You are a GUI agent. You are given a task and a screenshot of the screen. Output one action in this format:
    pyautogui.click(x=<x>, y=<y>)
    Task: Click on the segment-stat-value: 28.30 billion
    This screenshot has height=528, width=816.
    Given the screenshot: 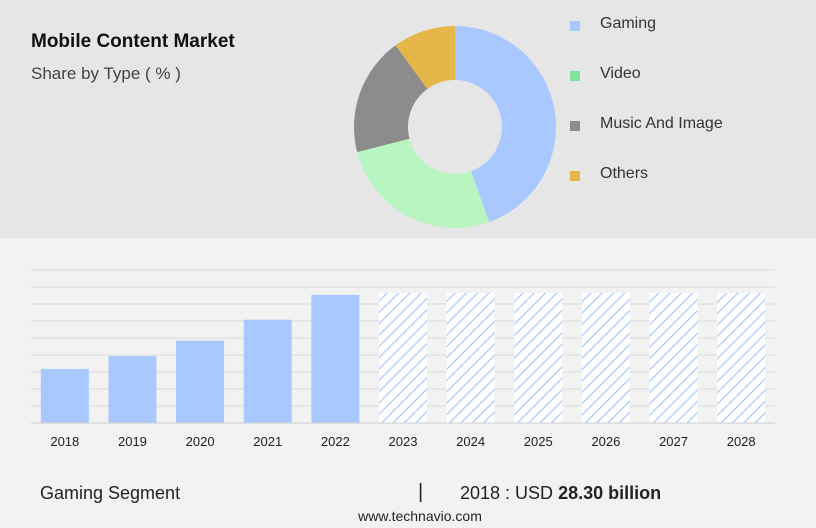 What is the action you would take?
    pyautogui.click(x=610, y=493)
    